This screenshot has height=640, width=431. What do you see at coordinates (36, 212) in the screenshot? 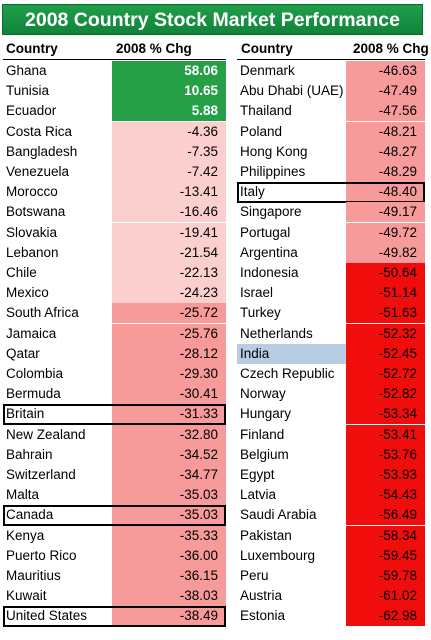
I see `left-country-cell: Botswana` at bounding box center [36, 212].